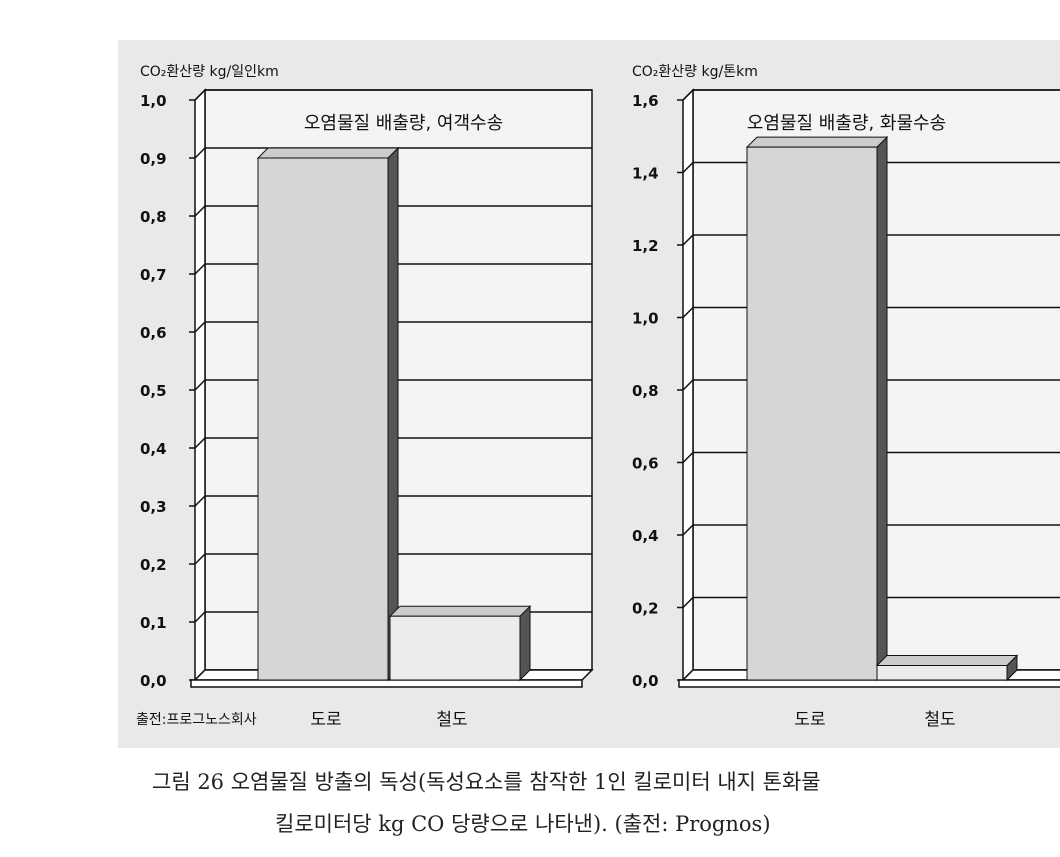  What do you see at coordinates (695, 72) in the screenshot?
I see `y-axis-label: CO₂환산량 kg/톤km` at bounding box center [695, 72].